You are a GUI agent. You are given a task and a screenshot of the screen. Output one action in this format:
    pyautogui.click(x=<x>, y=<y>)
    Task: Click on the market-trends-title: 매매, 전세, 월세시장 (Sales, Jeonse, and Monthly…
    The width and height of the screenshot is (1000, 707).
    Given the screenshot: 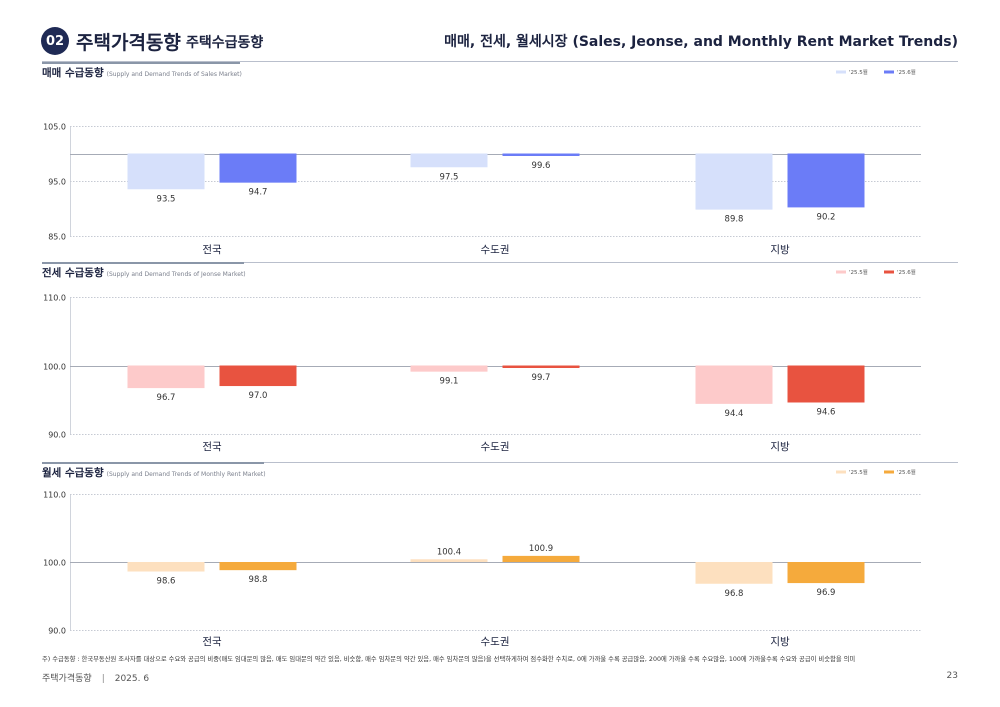 What is the action you would take?
    pyautogui.click(x=701, y=42)
    